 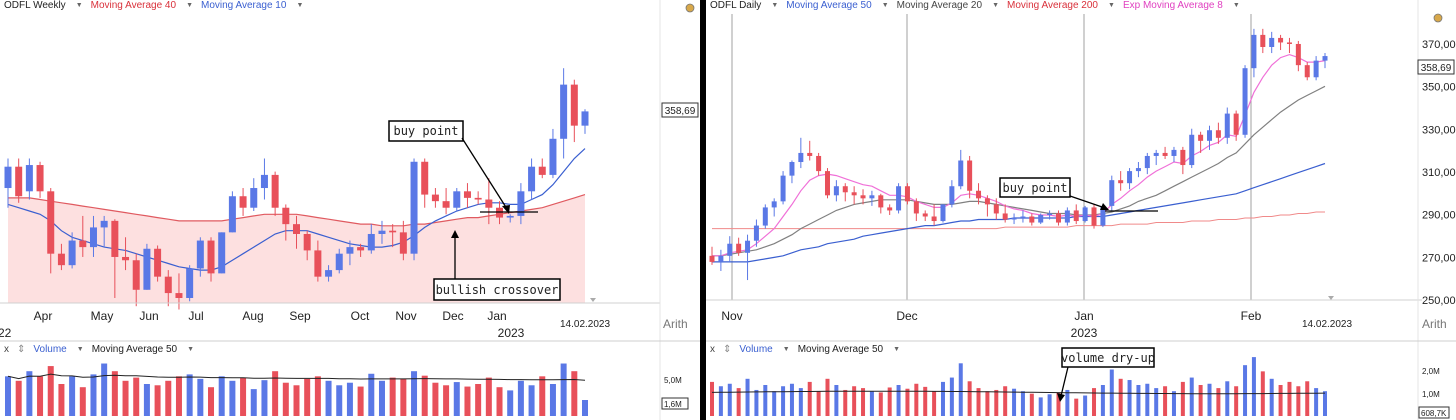 What do you see at coordinates (1434, 412) in the screenshot?
I see `daily-volume-tick-box` at bounding box center [1434, 412].